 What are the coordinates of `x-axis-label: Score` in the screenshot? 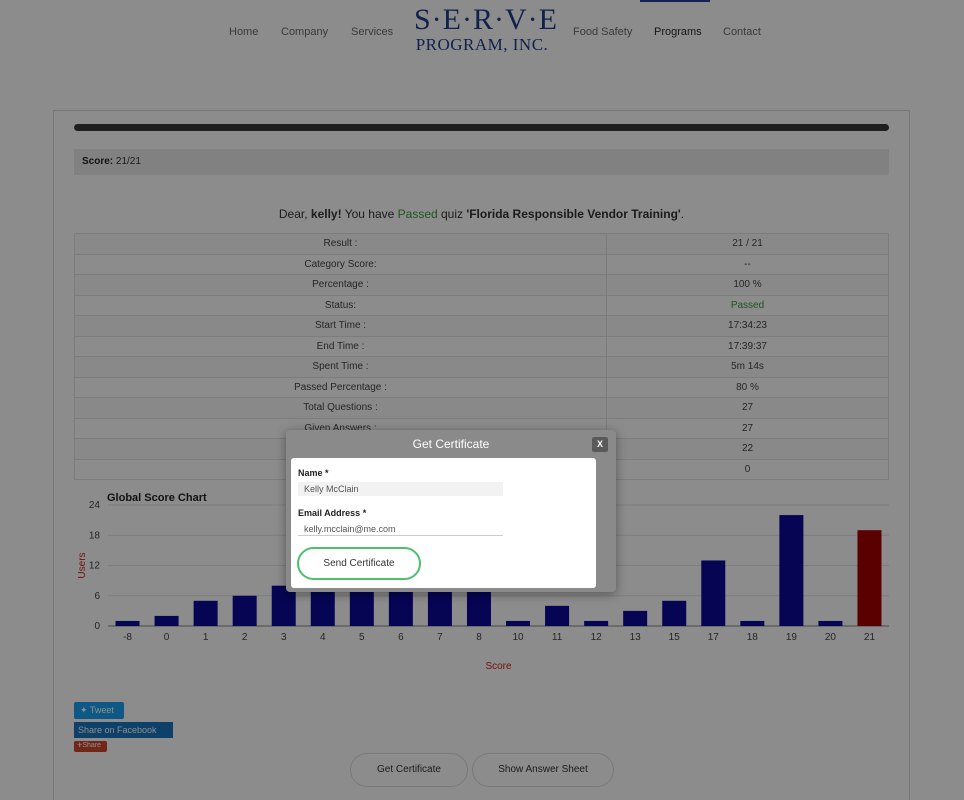 It's located at (498, 666).